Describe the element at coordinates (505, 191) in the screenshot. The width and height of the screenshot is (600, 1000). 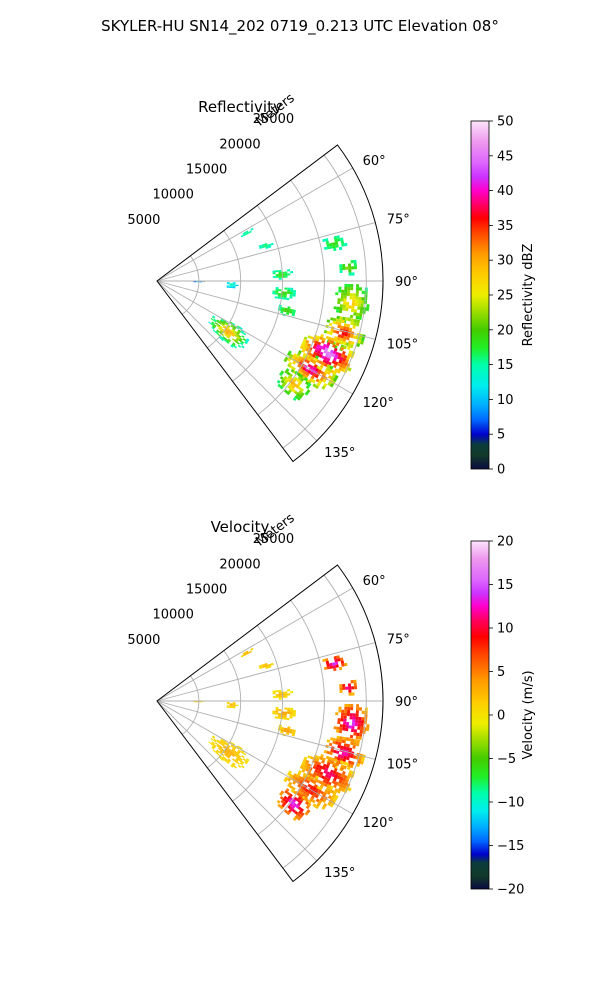
I see `colorbar-tick-label: 40` at that location.